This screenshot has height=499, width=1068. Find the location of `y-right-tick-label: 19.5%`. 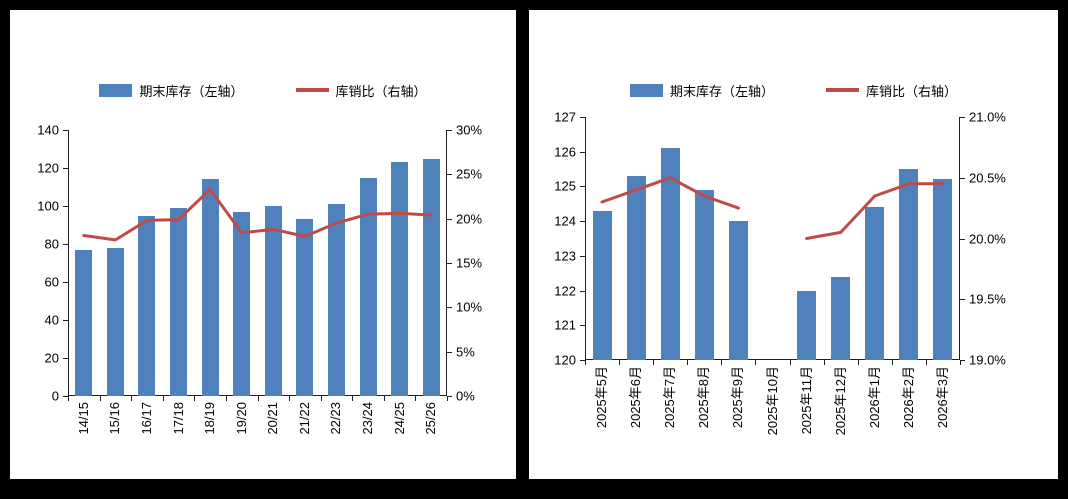

y-right-tick-label: 19.5% is located at coordinates (987, 299).